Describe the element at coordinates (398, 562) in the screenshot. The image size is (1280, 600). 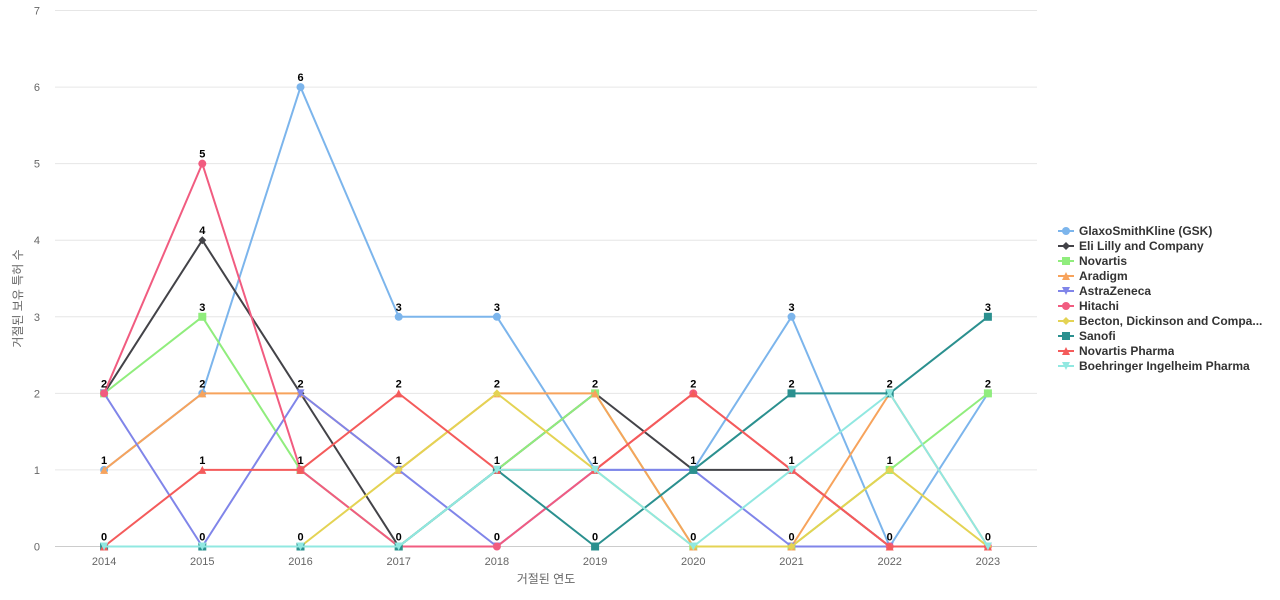
I see `x-tick-label: 2017` at that location.